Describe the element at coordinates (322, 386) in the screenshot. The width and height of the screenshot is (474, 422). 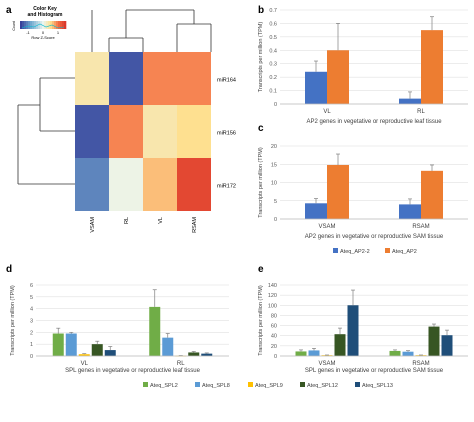
I see `legend-label: Ateq_SPL12` at that location.